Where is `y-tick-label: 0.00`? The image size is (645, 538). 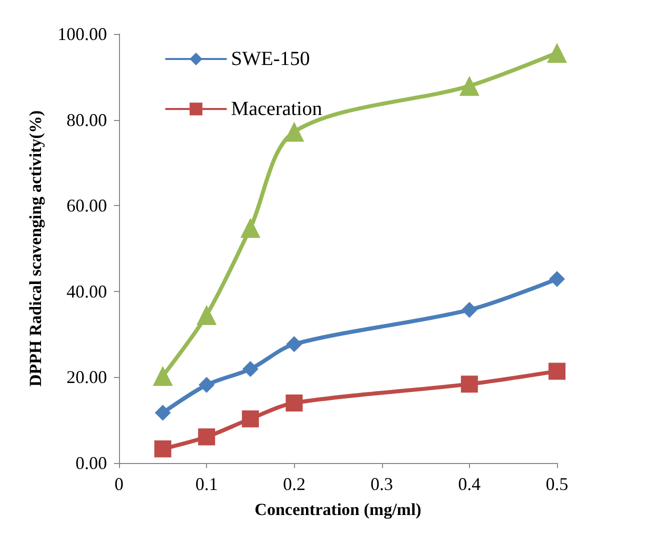
y-tick-label: 0.00 is located at coordinates (91, 463).